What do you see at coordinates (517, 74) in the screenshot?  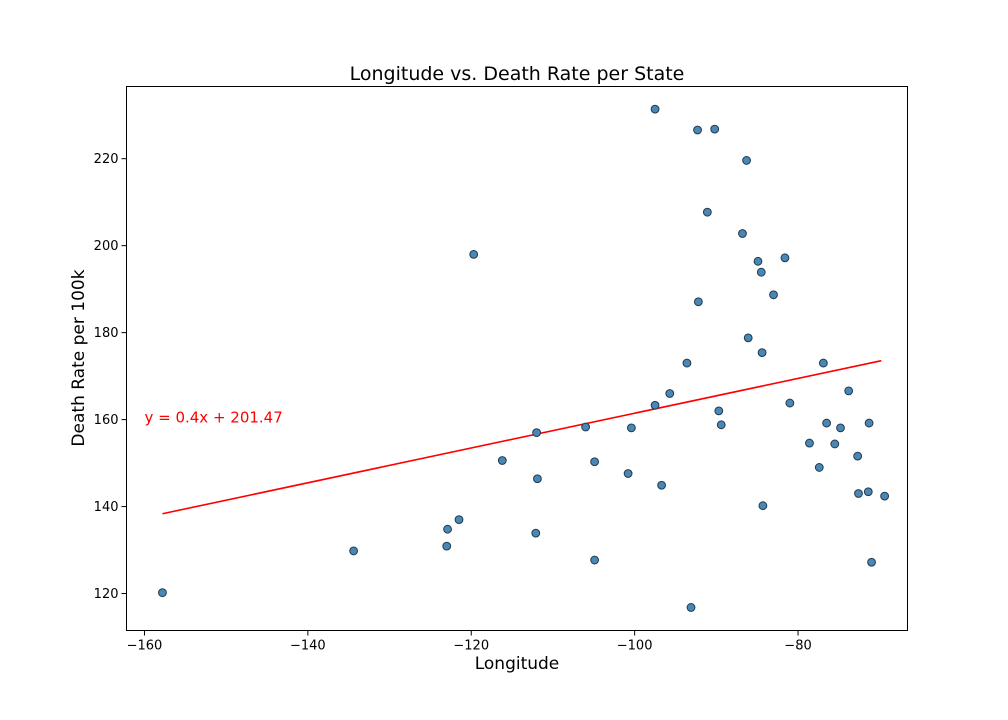 I see `chart-title: Longitude vs. Death Rate per State` at bounding box center [517, 74].